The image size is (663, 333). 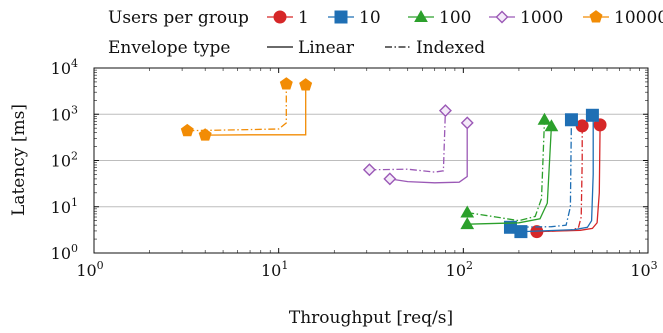 What do you see at coordinates (64, 160) in the screenshot?
I see `y-tick-label: 10²` at bounding box center [64, 160].